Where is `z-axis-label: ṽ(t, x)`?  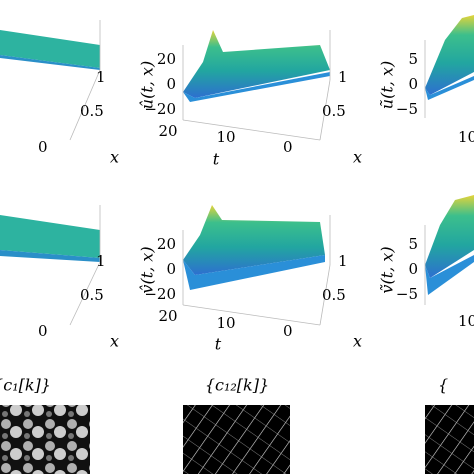 z-axis-label: ṽ(t, x) is located at coordinates (387, 269).